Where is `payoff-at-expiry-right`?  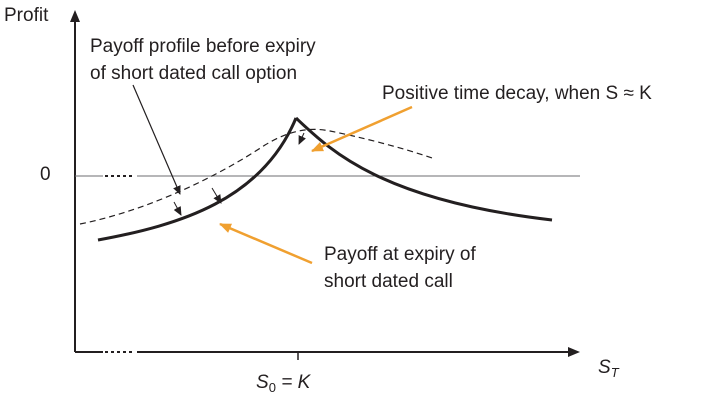
payoff-at-expiry-right is located at coordinates (423, 169).